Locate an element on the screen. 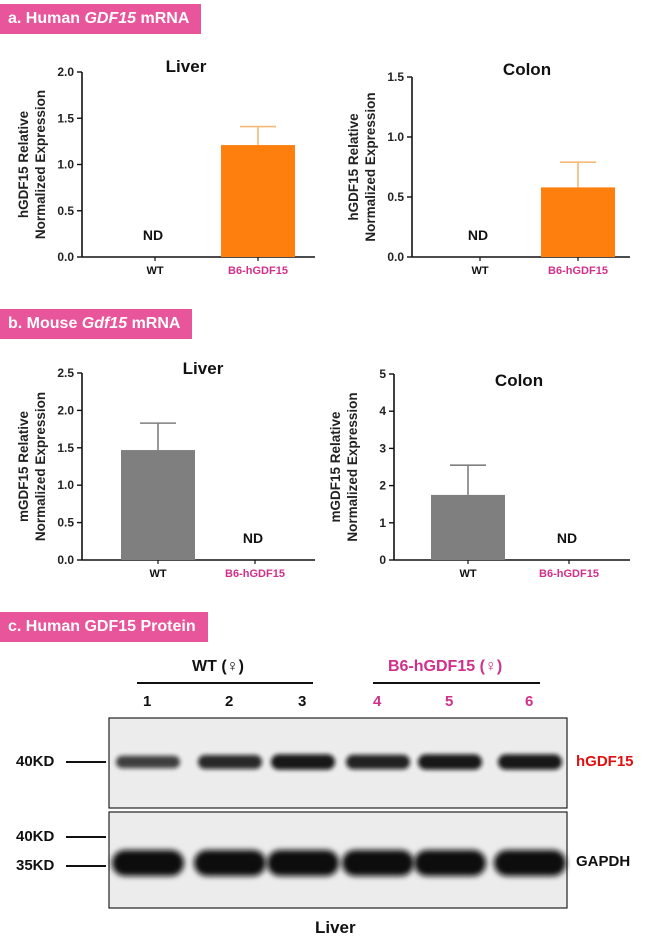 This screenshot has width=650, height=948. band-label-gapdh: GAPDH is located at coordinates (603, 861).